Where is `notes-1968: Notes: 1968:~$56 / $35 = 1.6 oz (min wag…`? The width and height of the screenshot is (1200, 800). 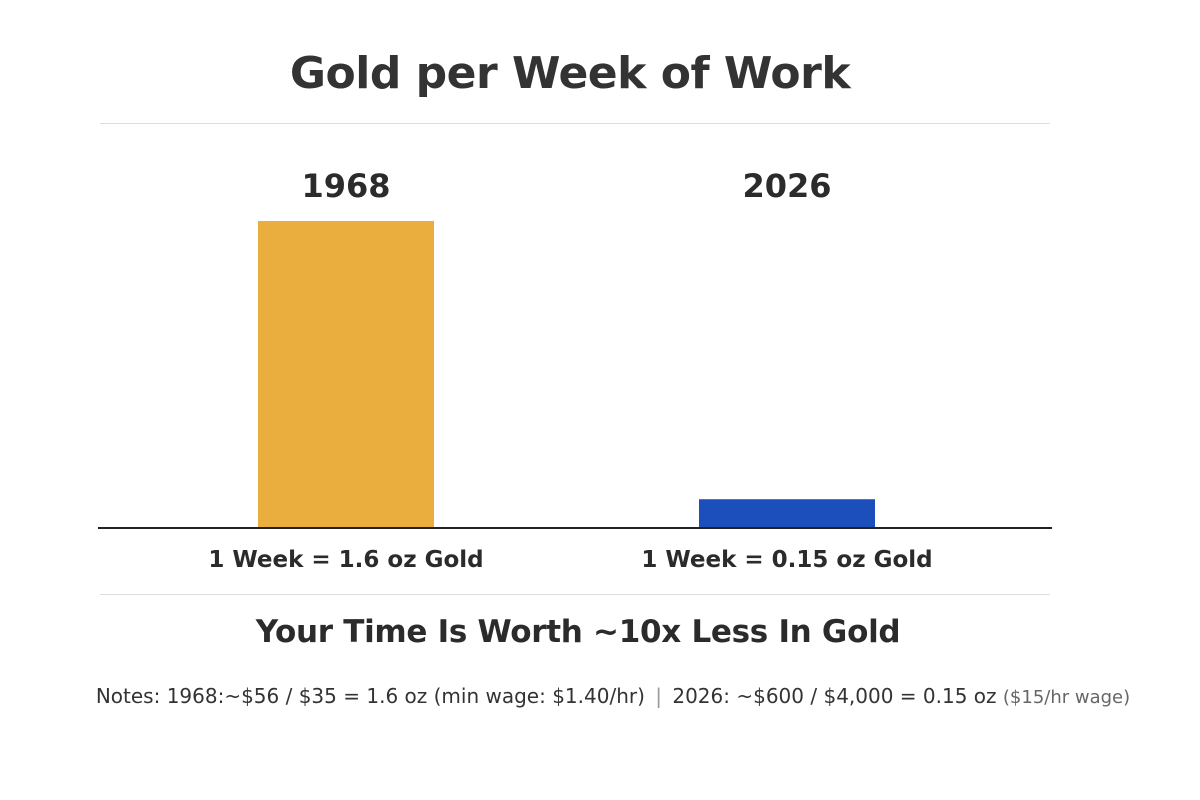 notes-1968: Notes: 1968:~$56 / $35 = 1.6 oz (min wag… is located at coordinates (370, 696).